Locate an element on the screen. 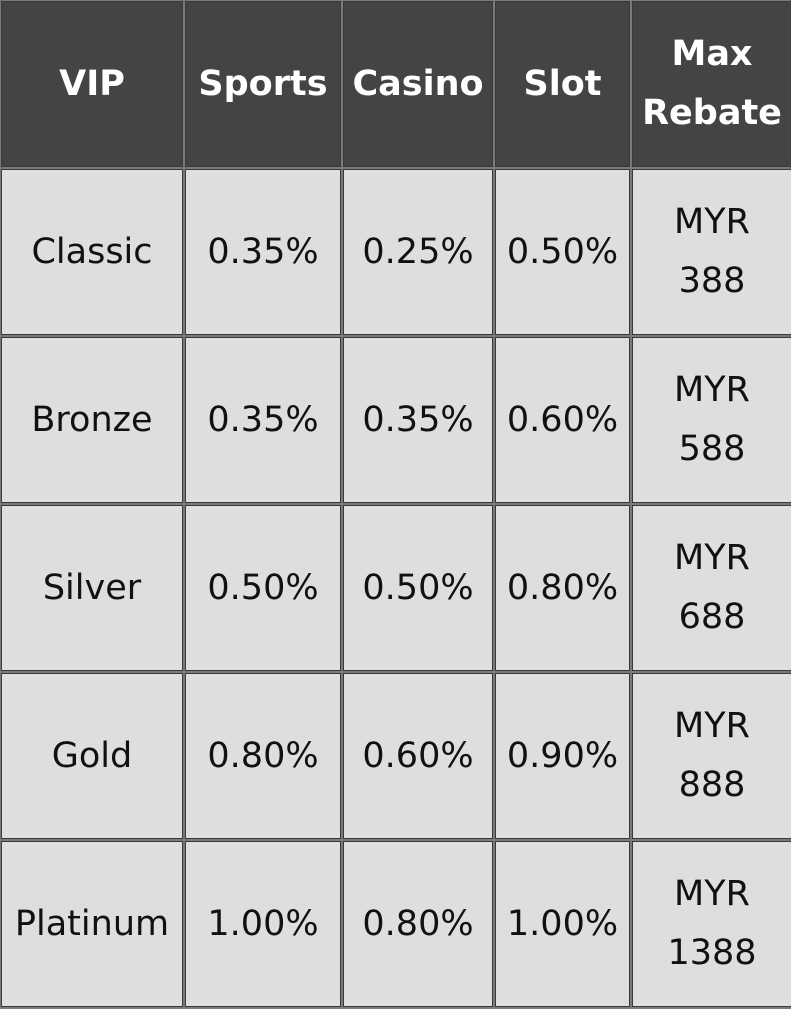  header-vip: VIP is located at coordinates (92, 84).